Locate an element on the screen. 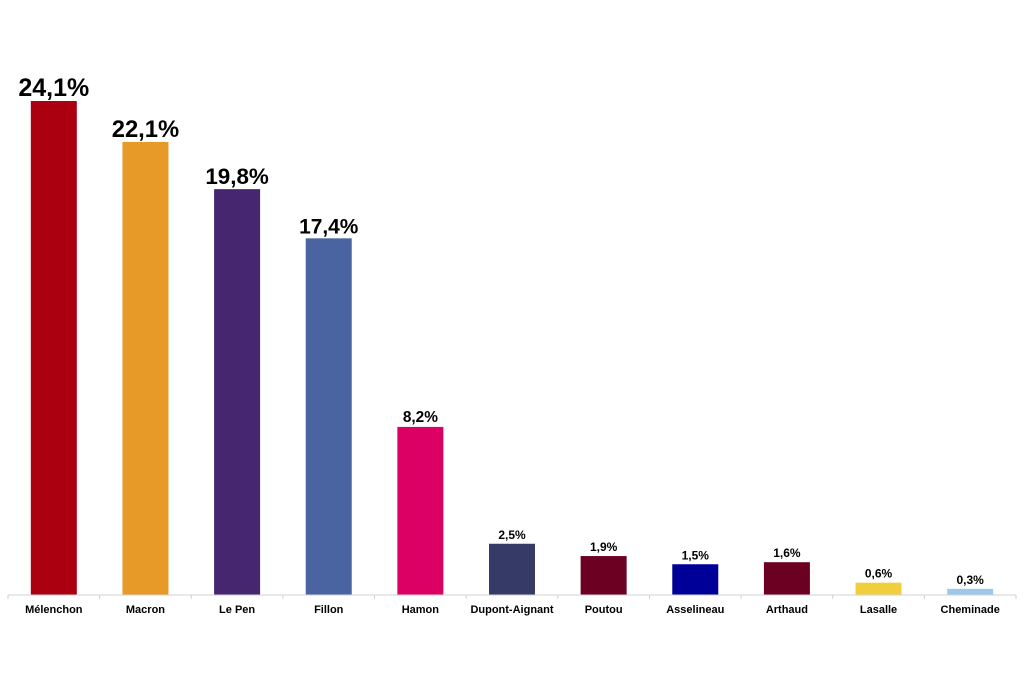 This screenshot has height=683, width=1024. value-label-poutou: 1,9% is located at coordinates (604, 547).